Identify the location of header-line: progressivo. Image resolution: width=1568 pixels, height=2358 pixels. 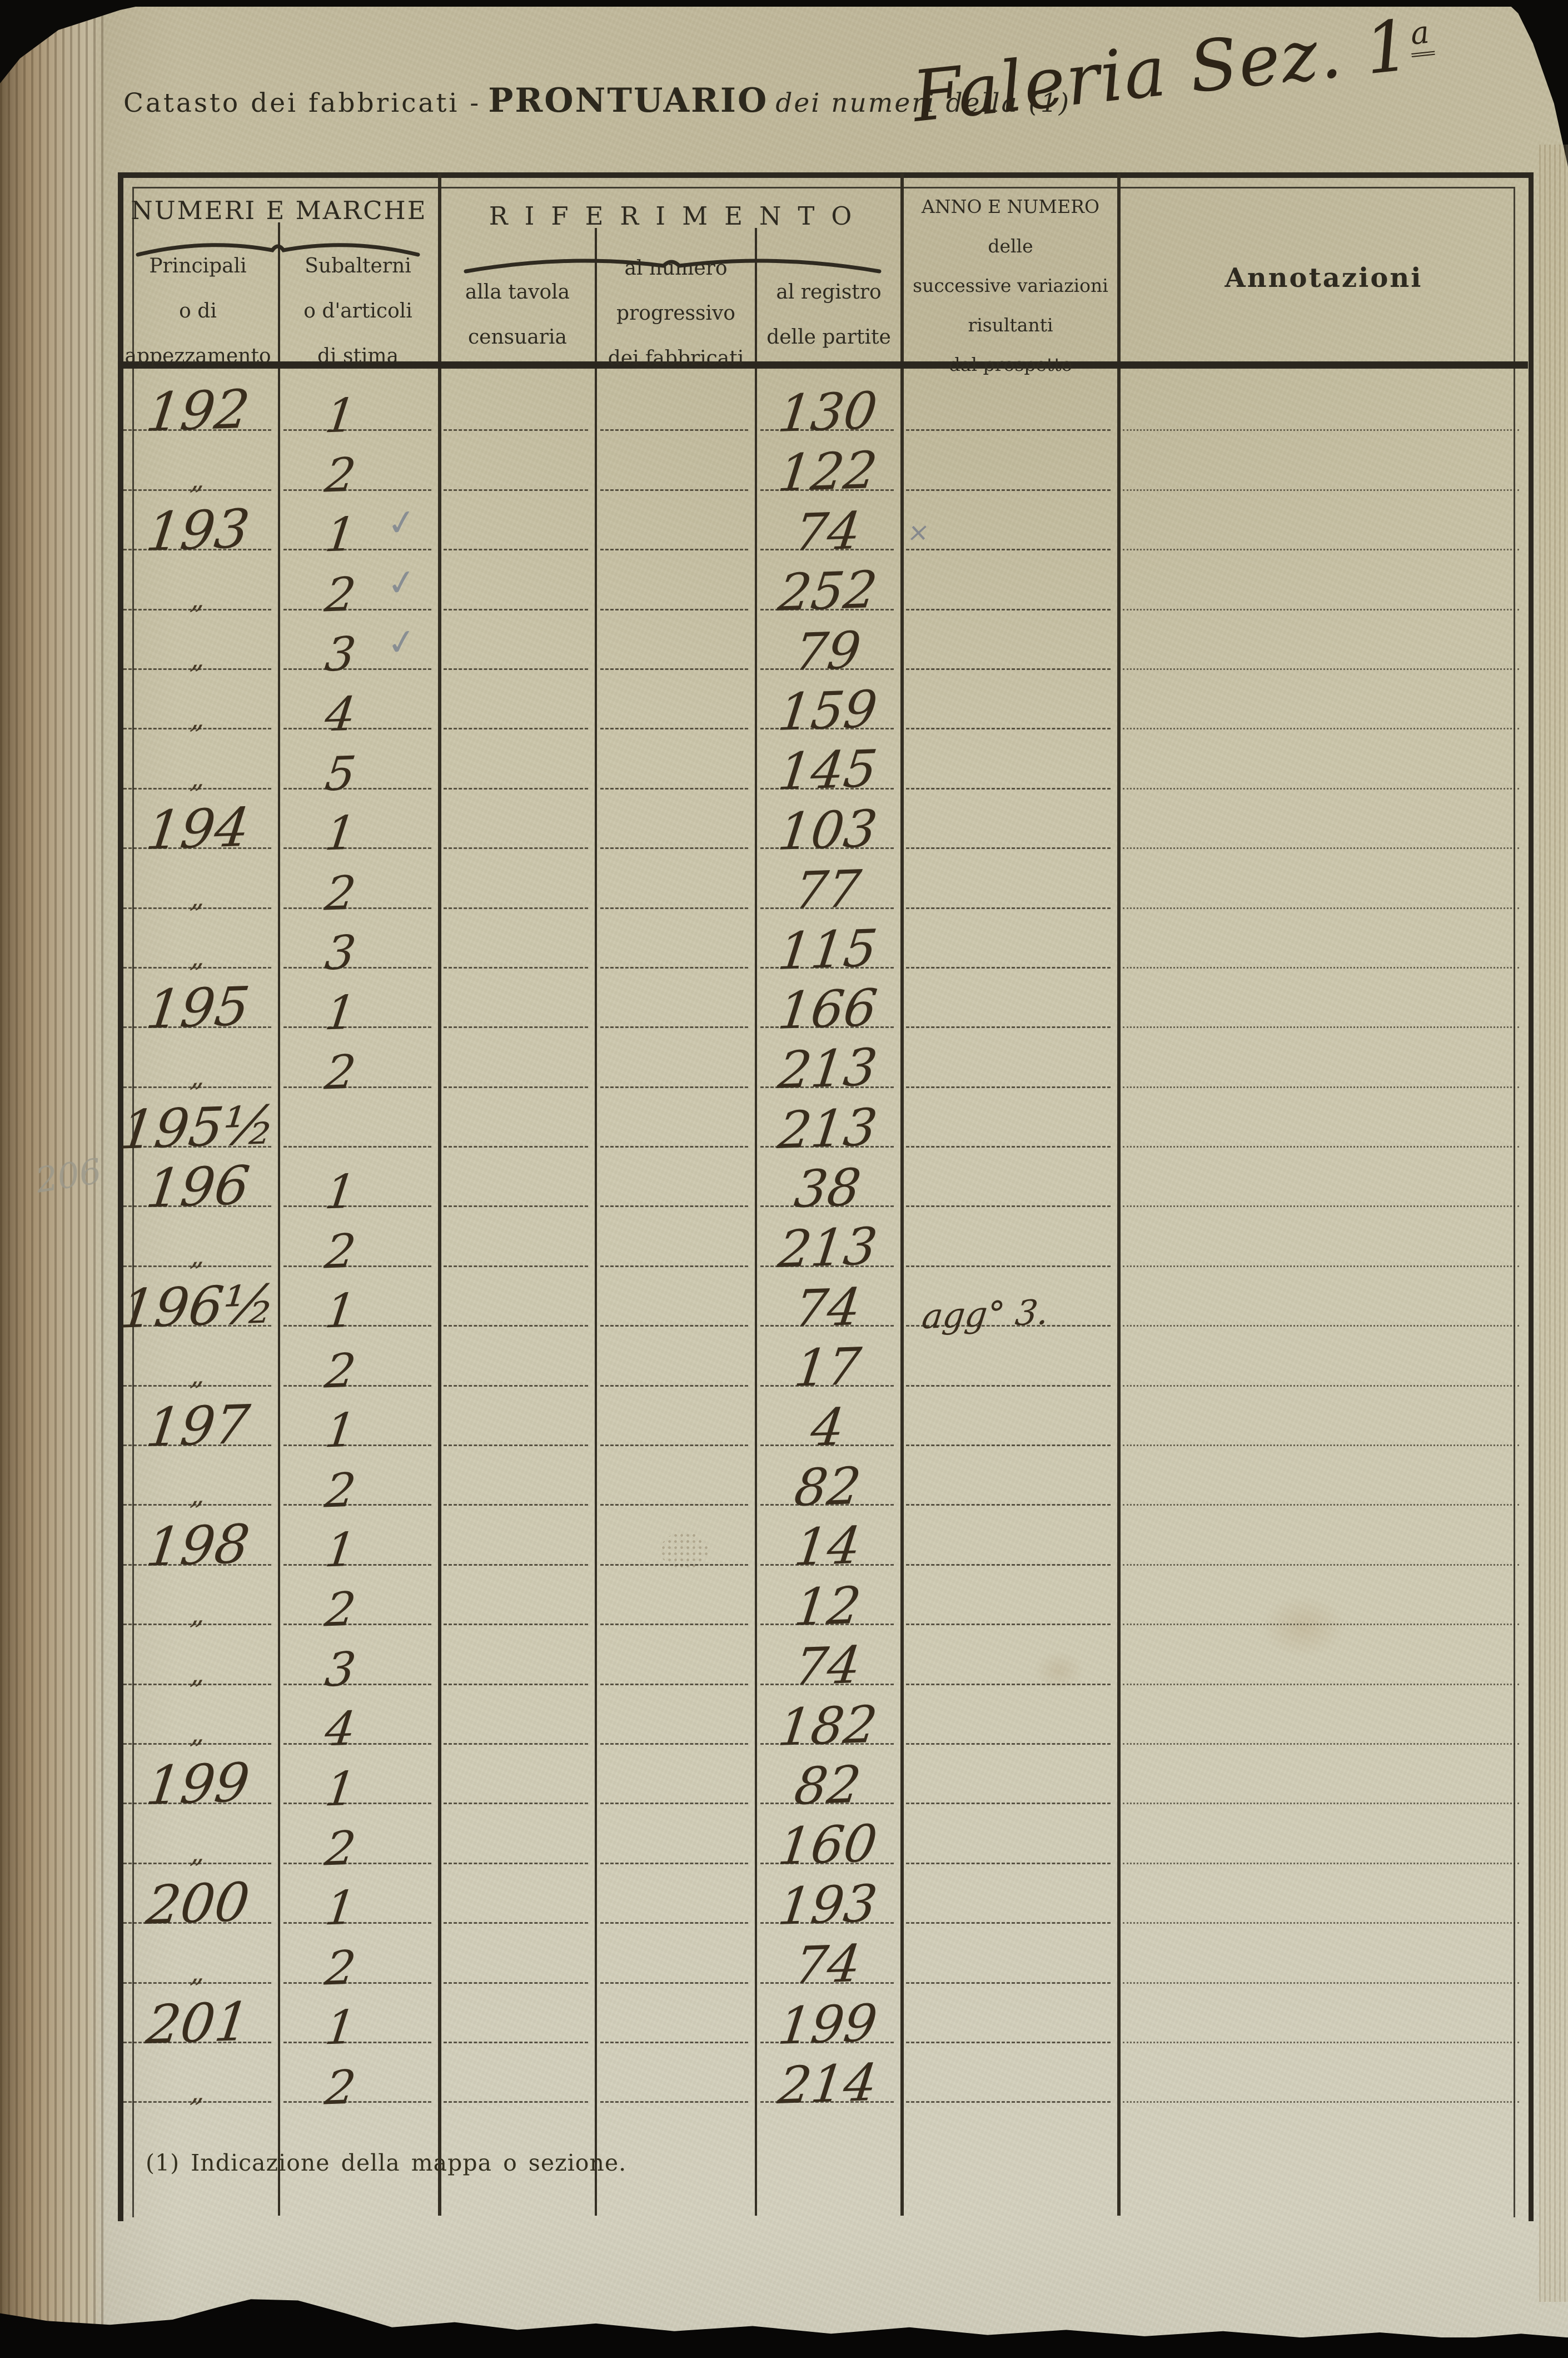
(675, 313).